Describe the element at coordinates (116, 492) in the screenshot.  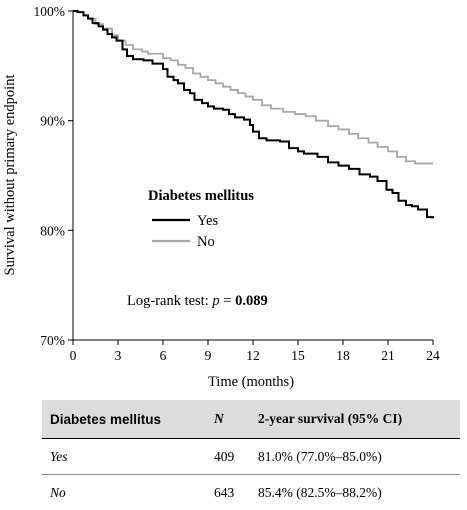
I see `row-group: No` at that location.